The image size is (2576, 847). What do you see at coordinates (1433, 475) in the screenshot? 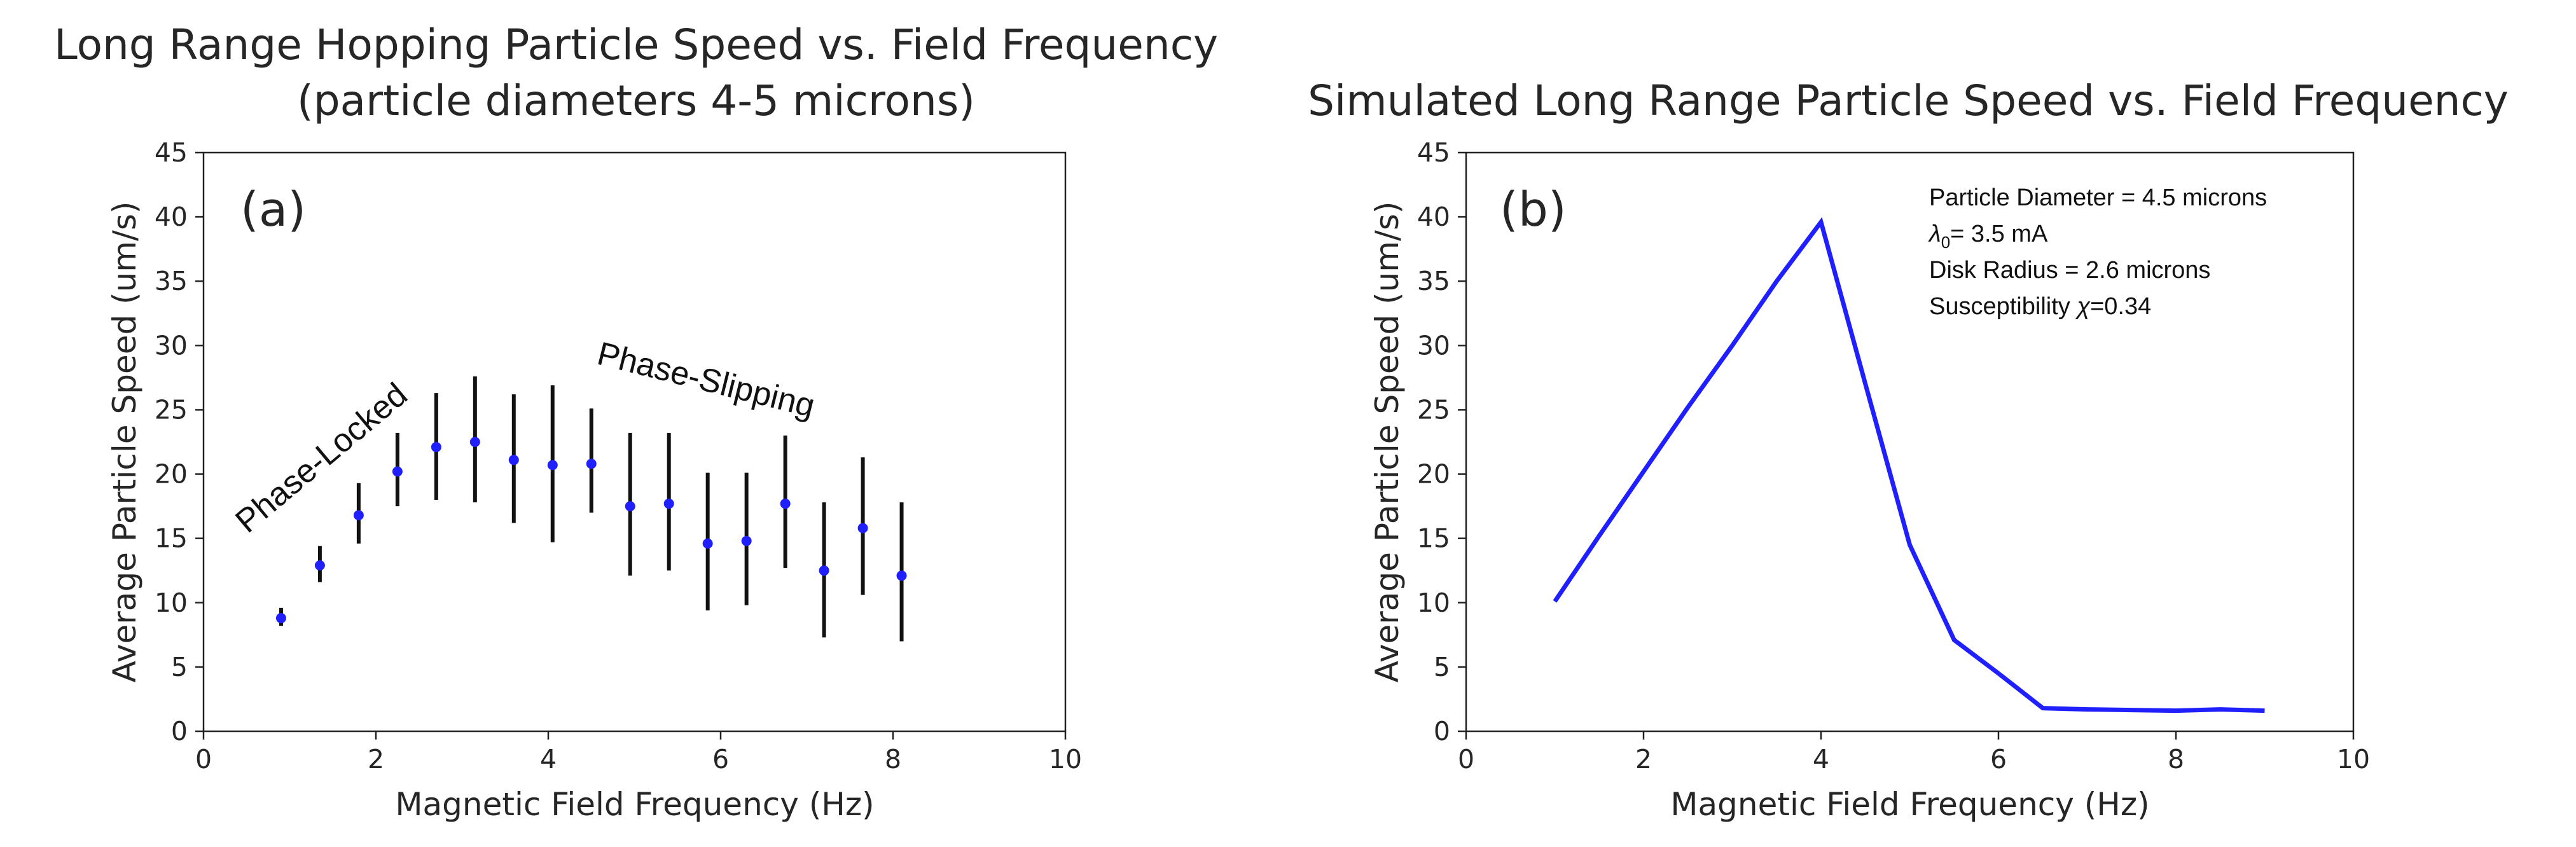
I see `panel-b-ytick-label: 20` at bounding box center [1433, 475].